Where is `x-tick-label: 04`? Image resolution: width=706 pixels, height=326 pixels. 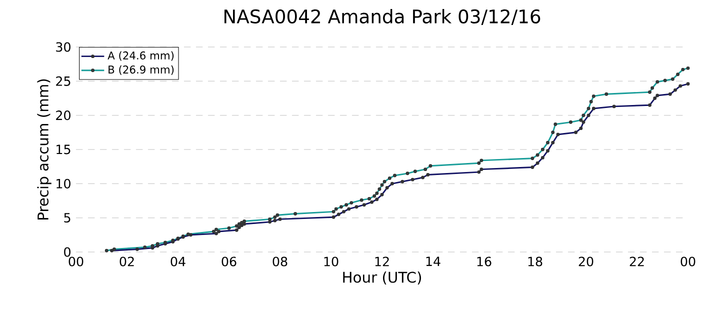
x-tick-label: 04 is located at coordinates (178, 261).